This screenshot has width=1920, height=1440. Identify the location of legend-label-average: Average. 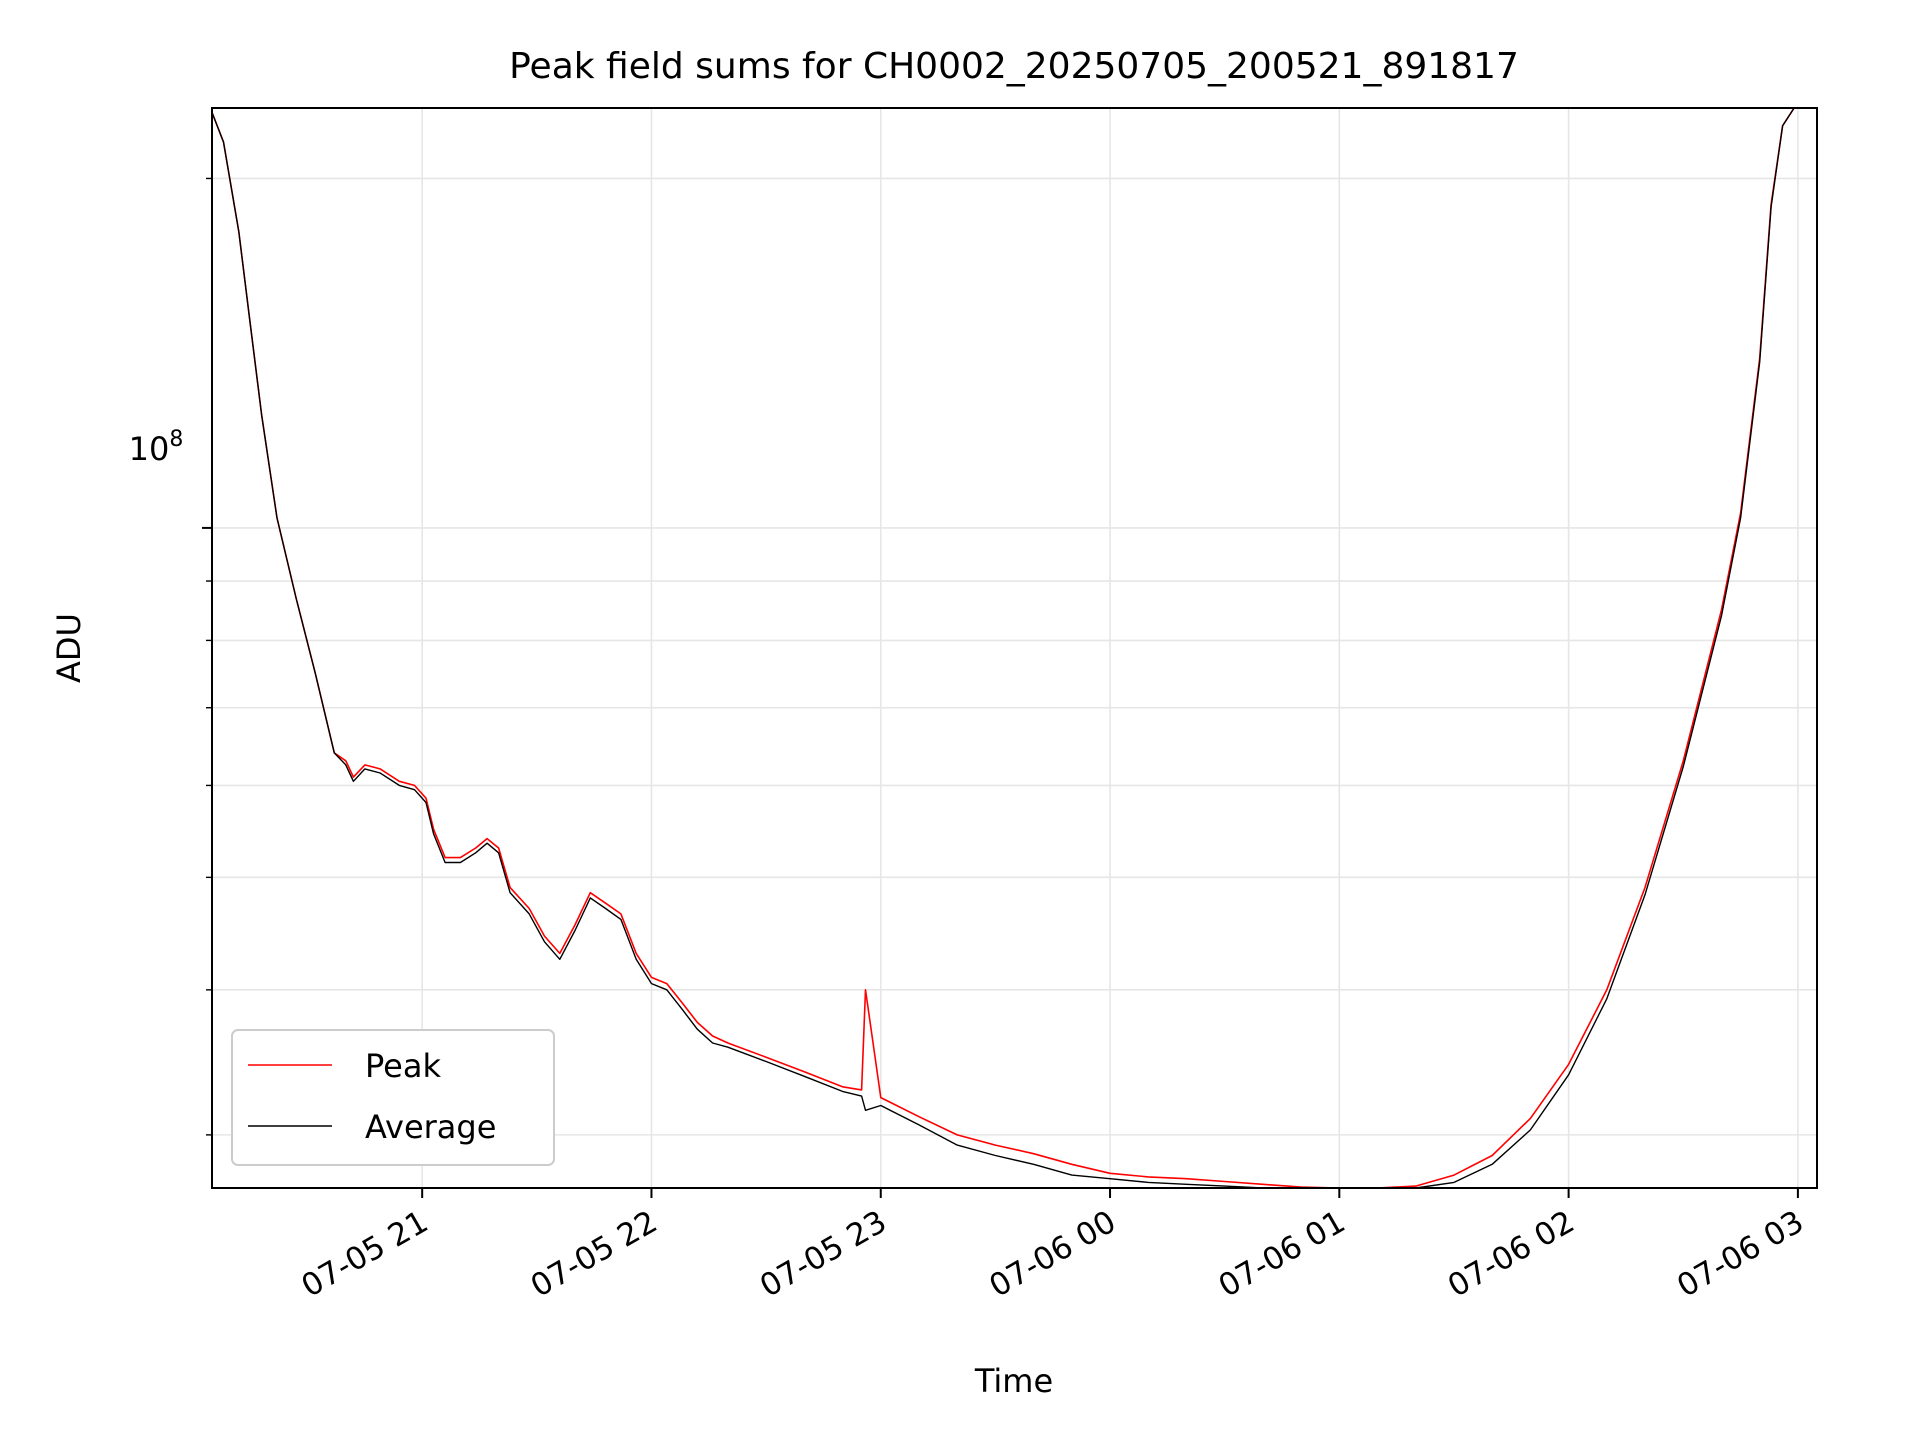
(430, 1127).